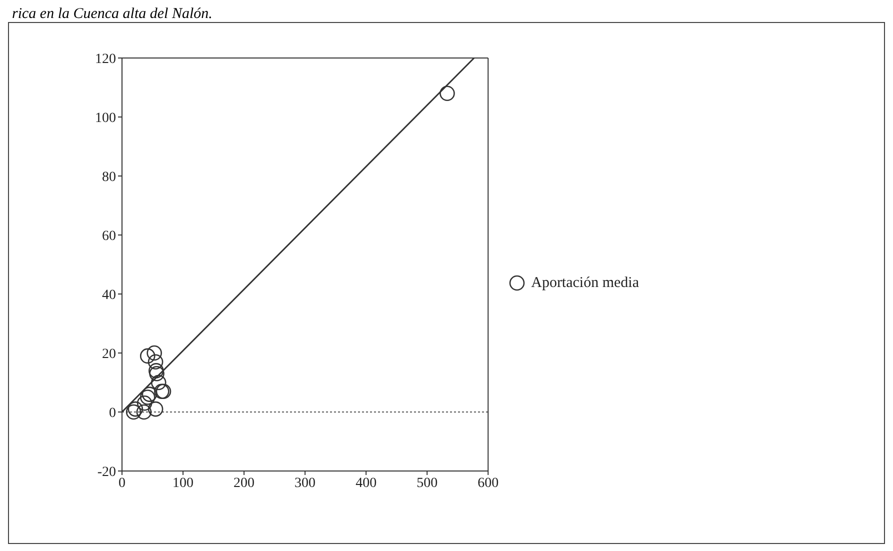 Image resolution: width=893 pixels, height=551 pixels. I want to click on x-tick-label: 0, so click(122, 483).